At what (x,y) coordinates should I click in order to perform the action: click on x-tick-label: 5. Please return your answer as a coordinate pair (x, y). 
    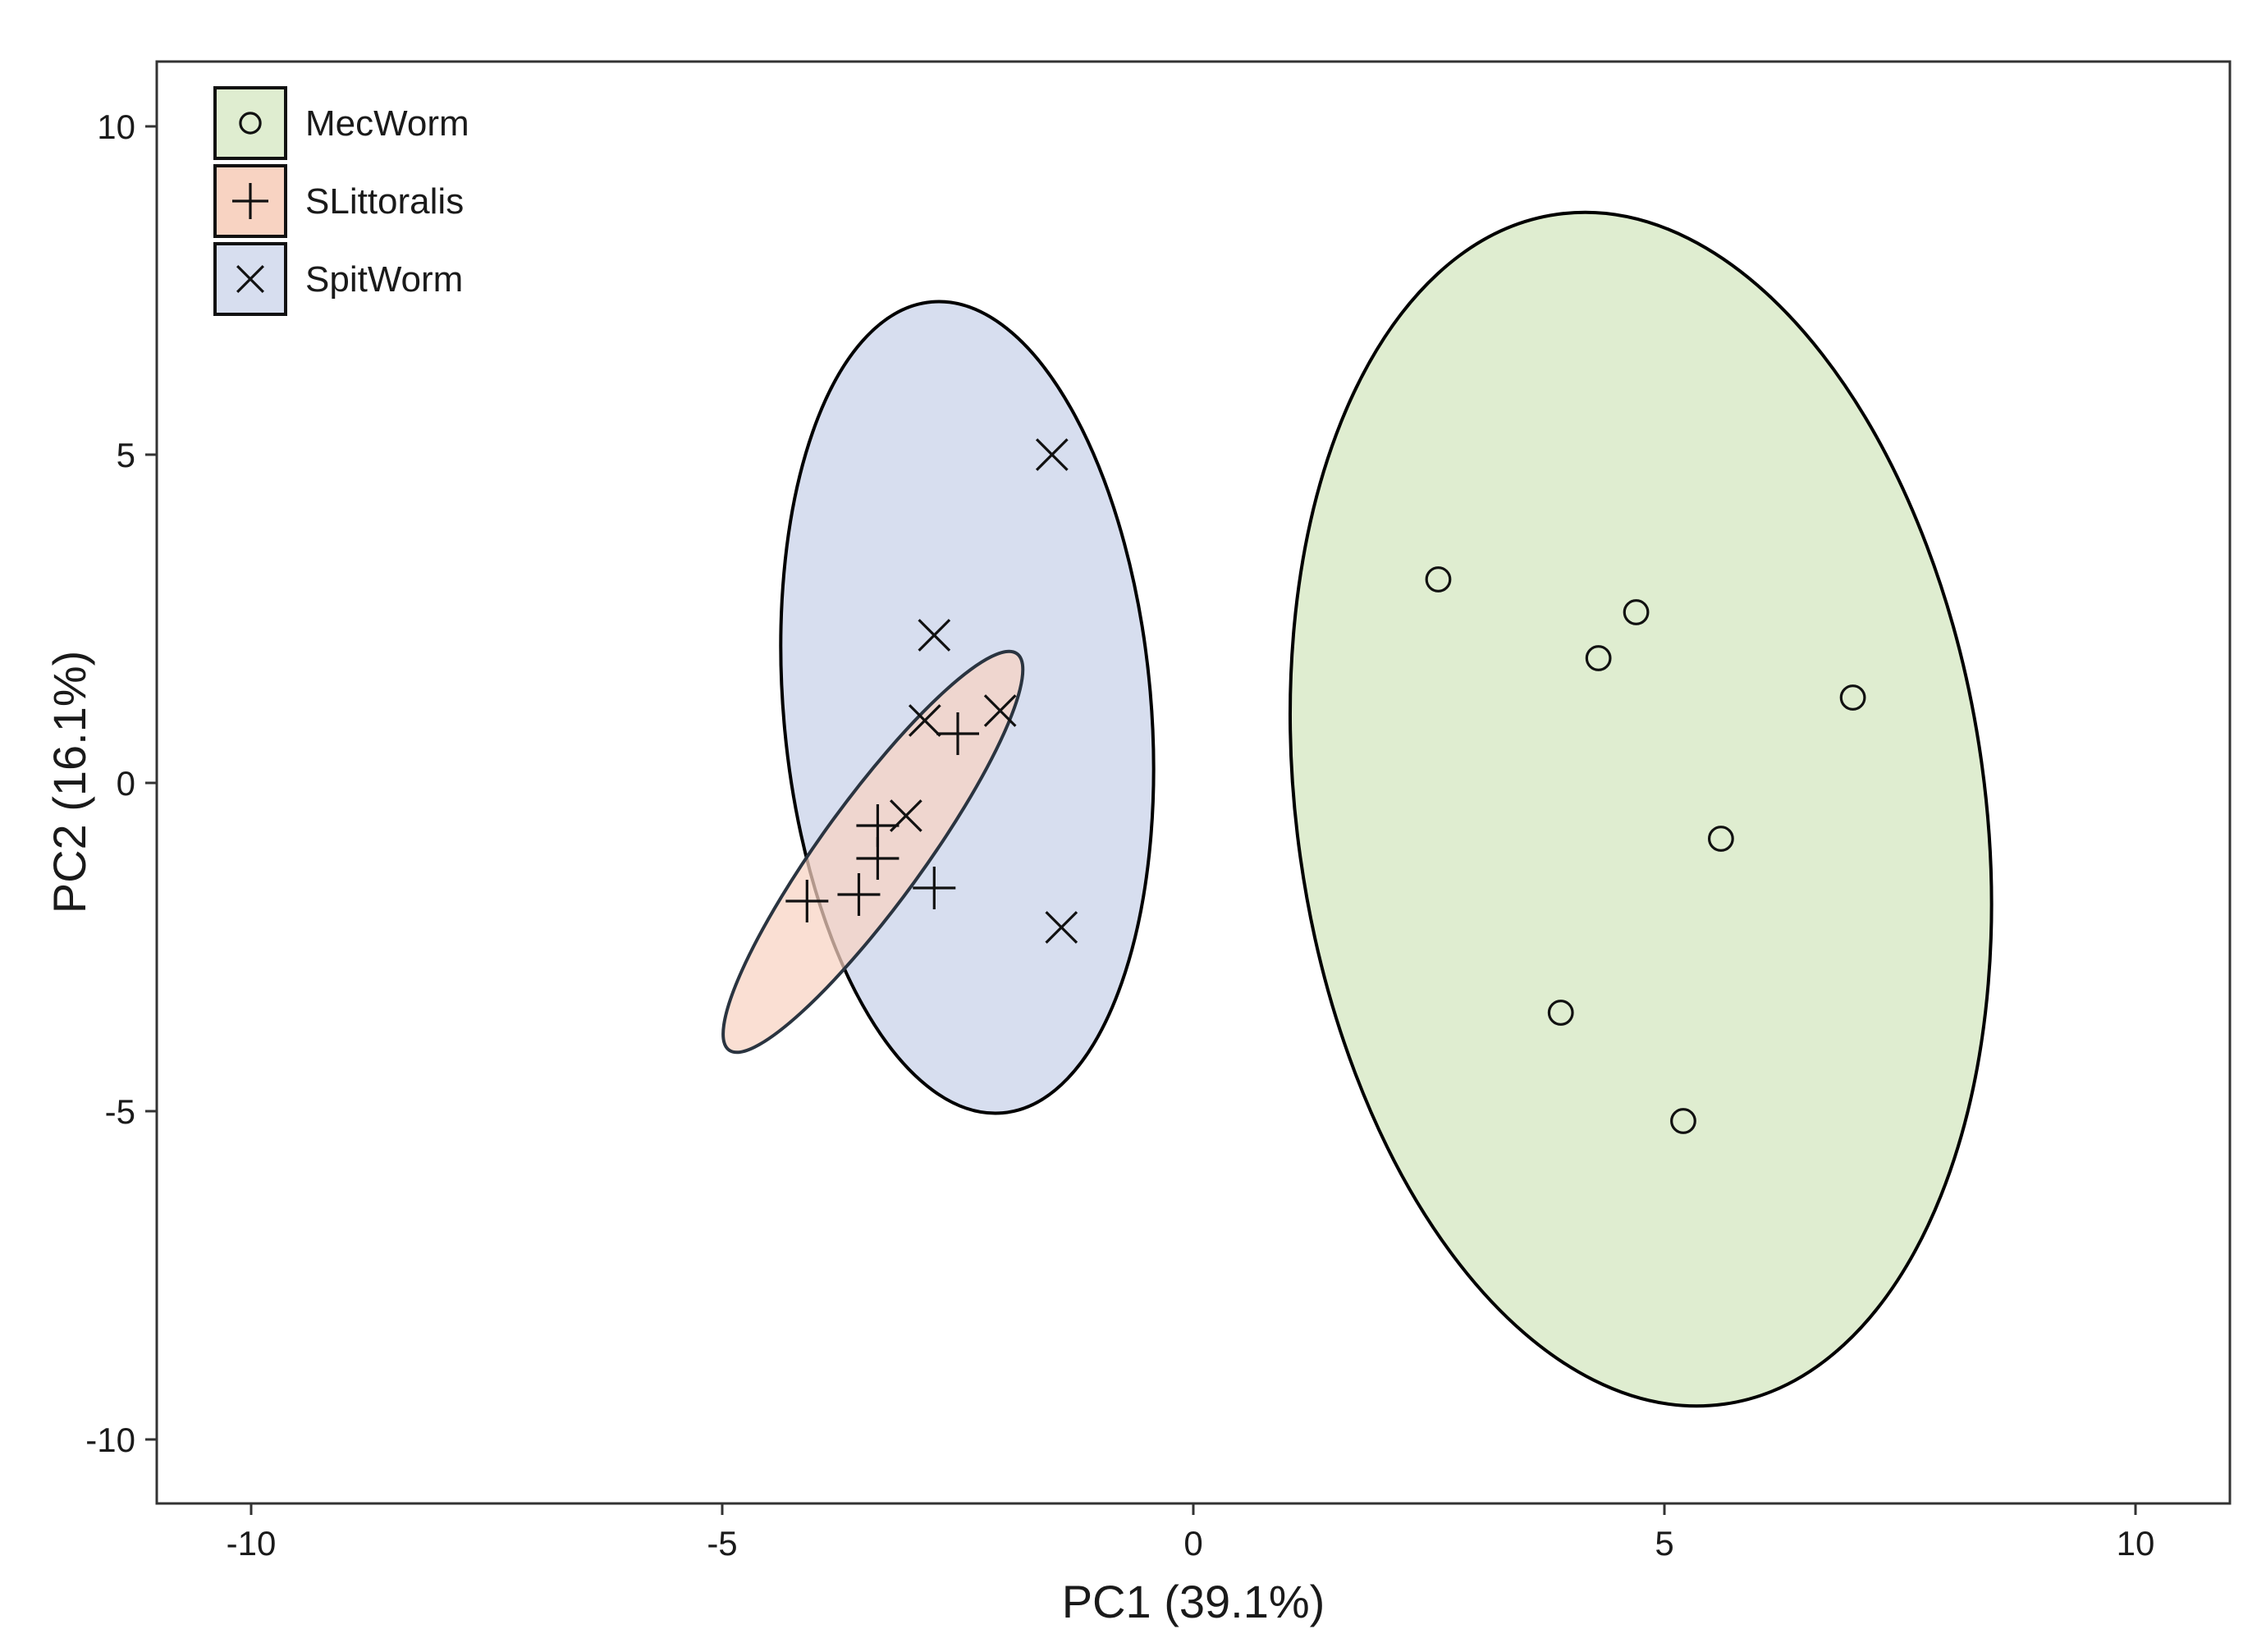
    Looking at the image, I should click on (1664, 1543).